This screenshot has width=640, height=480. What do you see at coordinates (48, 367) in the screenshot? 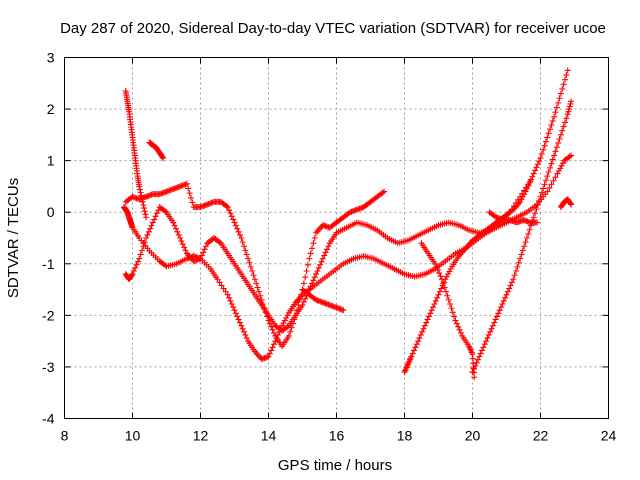
I see `y-tick-label: -3` at bounding box center [48, 367].